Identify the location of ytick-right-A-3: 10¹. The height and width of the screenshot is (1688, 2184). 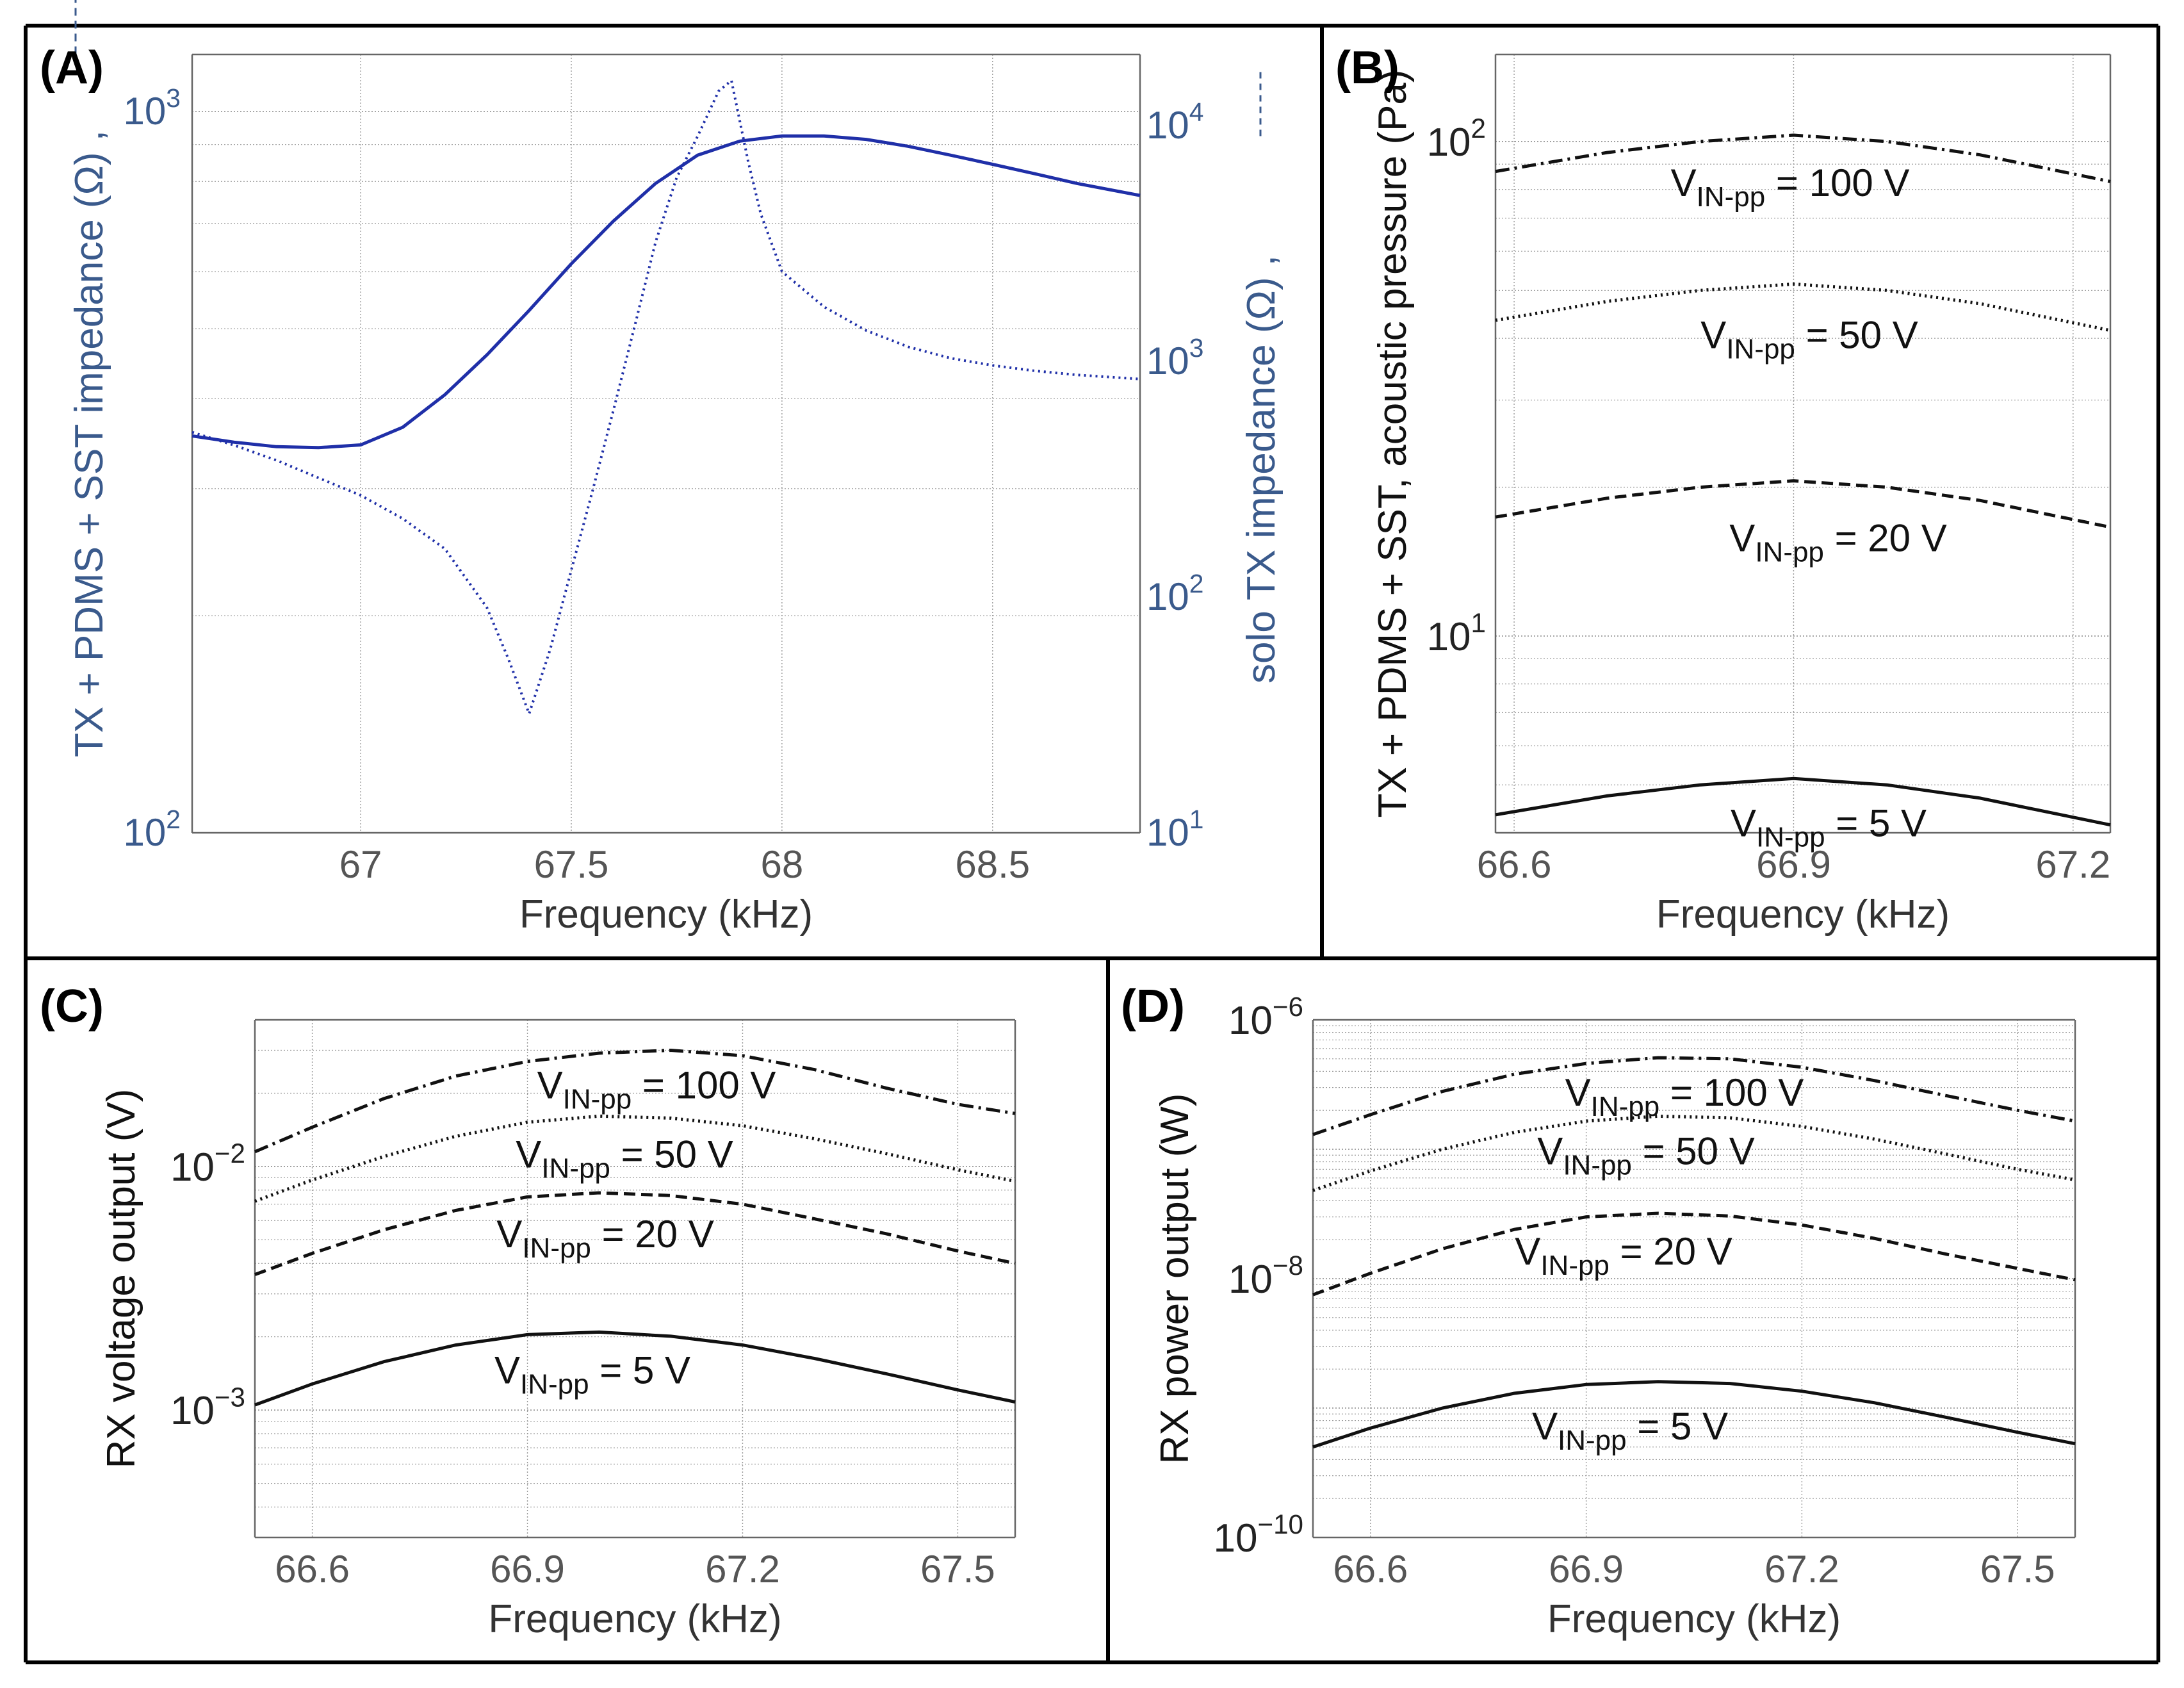
(1174, 830).